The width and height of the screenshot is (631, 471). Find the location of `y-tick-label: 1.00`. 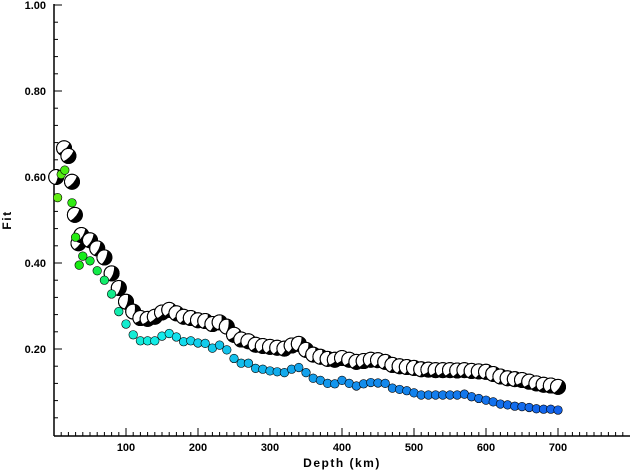

y-tick-label: 1.00 is located at coordinates (35, 6).